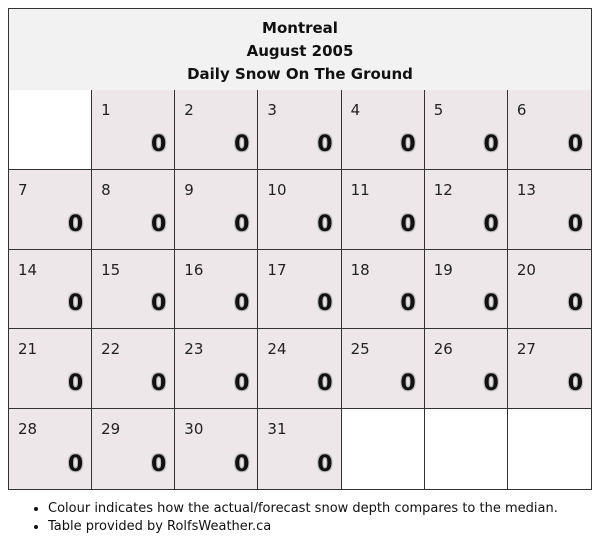  Describe the element at coordinates (277, 349) in the screenshot. I see `day-number: 24` at that location.